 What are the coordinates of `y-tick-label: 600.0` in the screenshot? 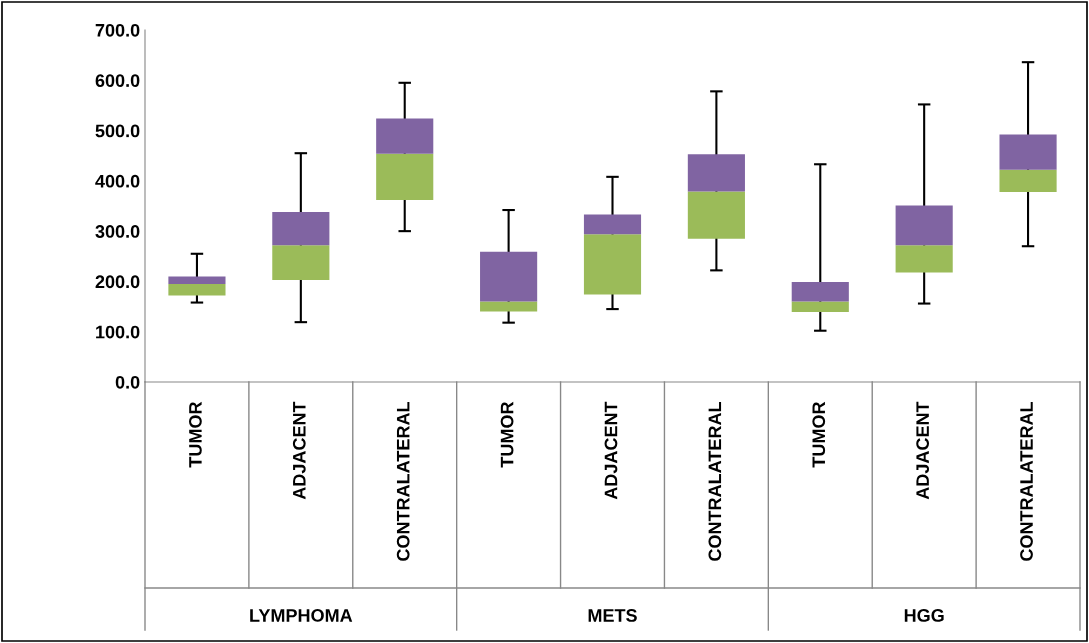 It's located at (117, 81).